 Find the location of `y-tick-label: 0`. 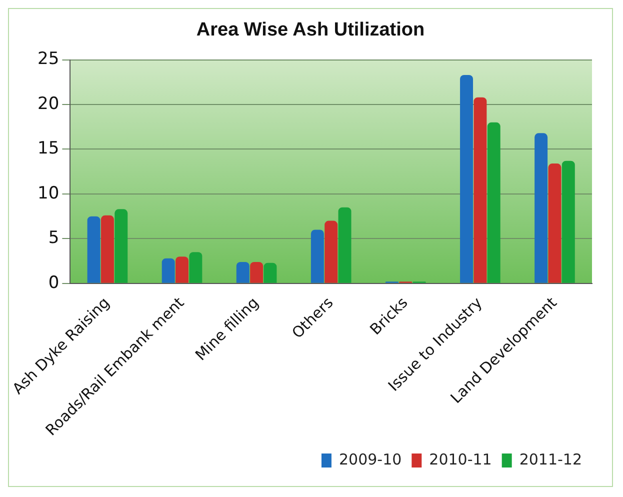

y-tick-label: 0 is located at coordinates (54, 282).